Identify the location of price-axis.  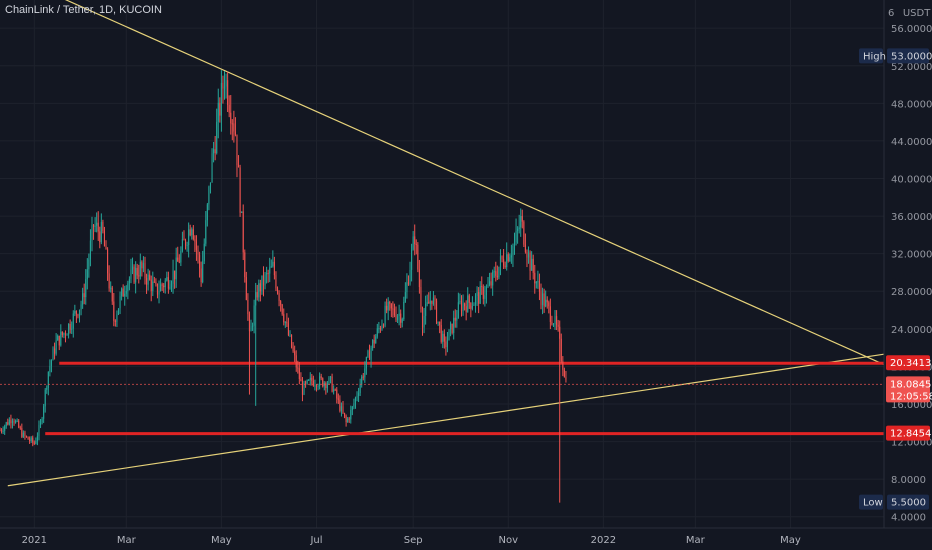
(908, 264).